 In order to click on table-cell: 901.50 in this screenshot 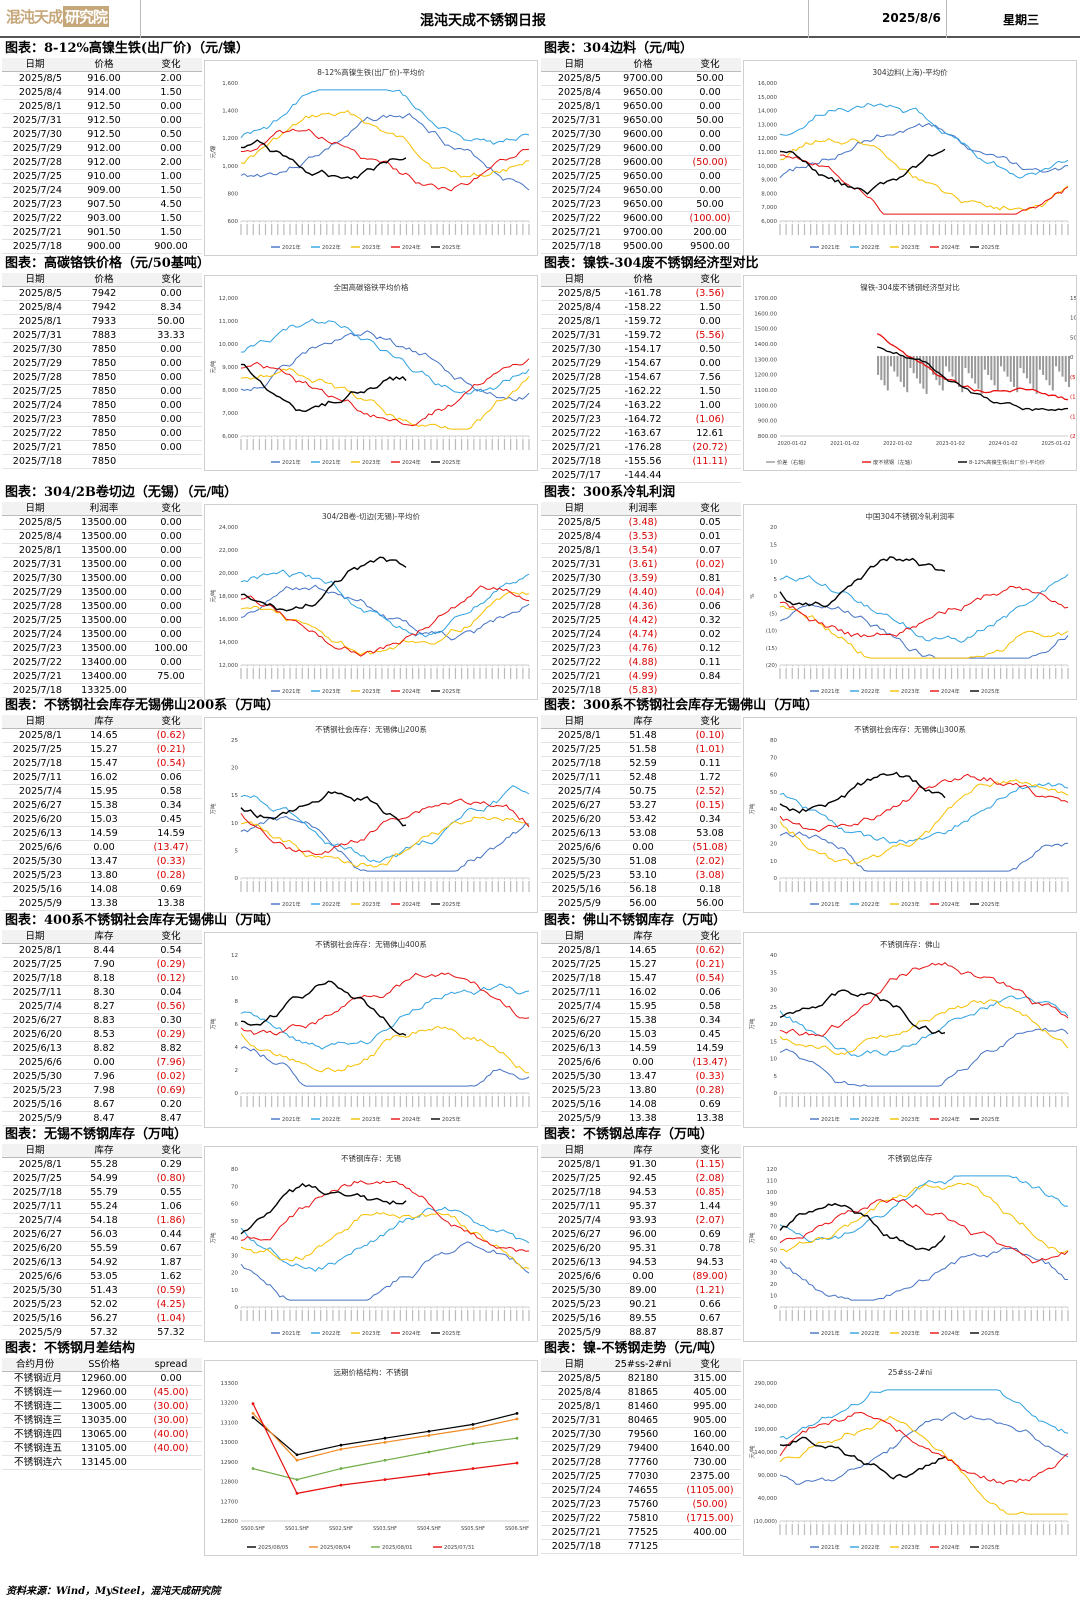, I will do `click(104, 232)`.